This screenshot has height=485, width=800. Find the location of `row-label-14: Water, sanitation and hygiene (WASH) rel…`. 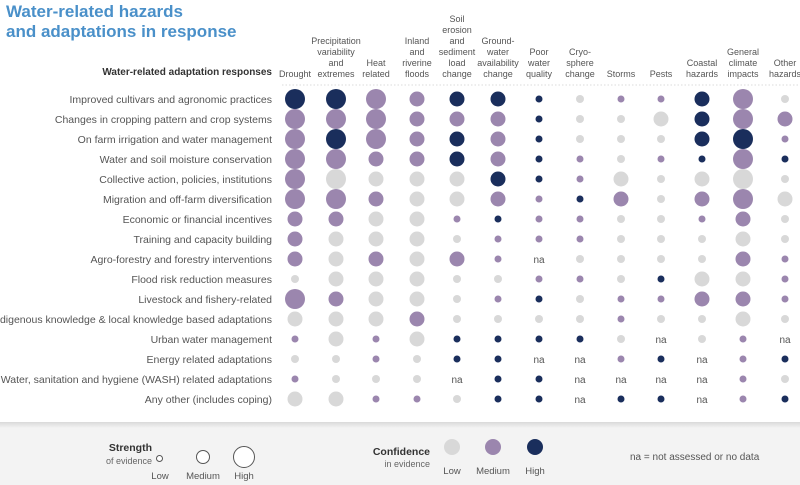

row-label-14: Water, sanitation and hygiene (WASH) rel… is located at coordinates (136, 380).